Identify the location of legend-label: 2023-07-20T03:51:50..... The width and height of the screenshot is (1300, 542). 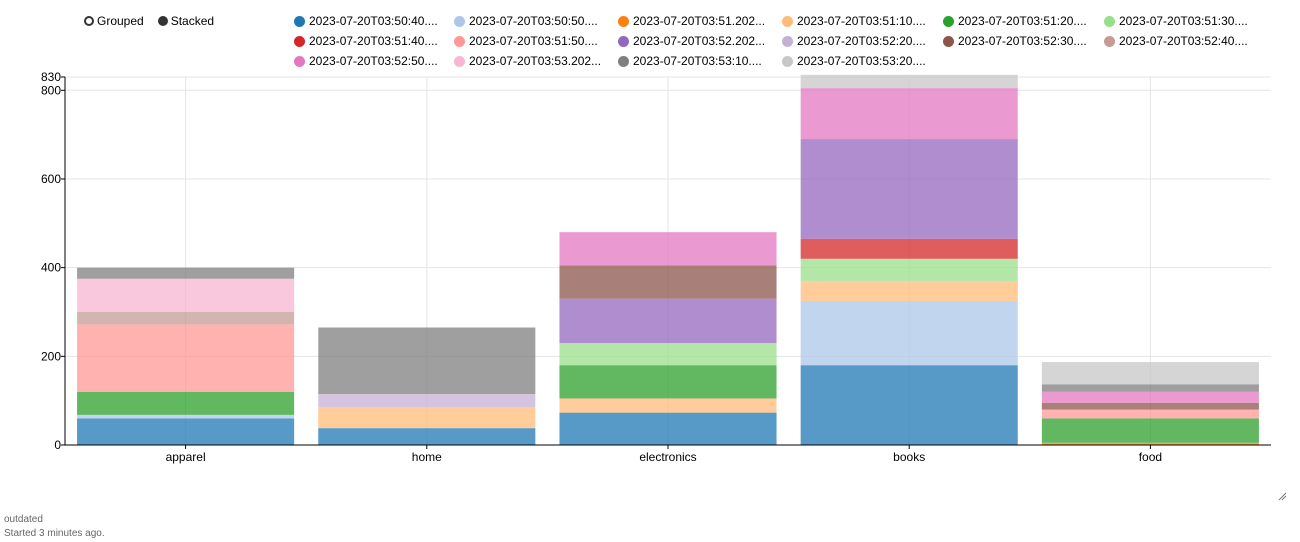
(533, 41).